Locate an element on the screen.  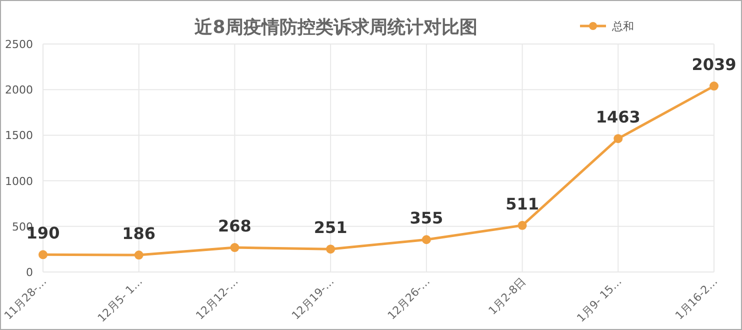
data-label: 2039 is located at coordinates (714, 64).